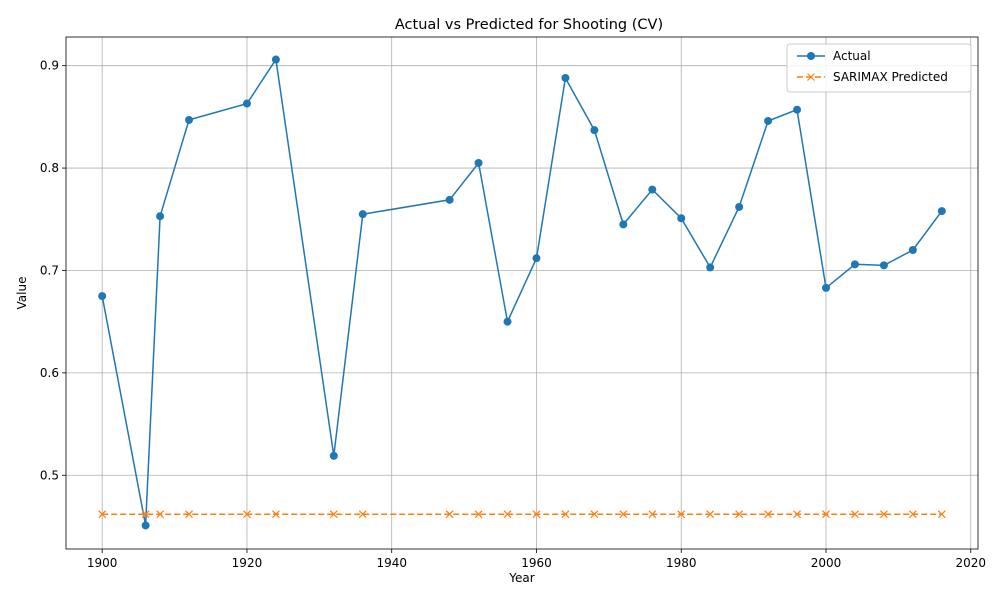 The height and width of the screenshot is (600, 1000). What do you see at coordinates (22, 293) in the screenshot?
I see `y-axis-label: Value` at bounding box center [22, 293].